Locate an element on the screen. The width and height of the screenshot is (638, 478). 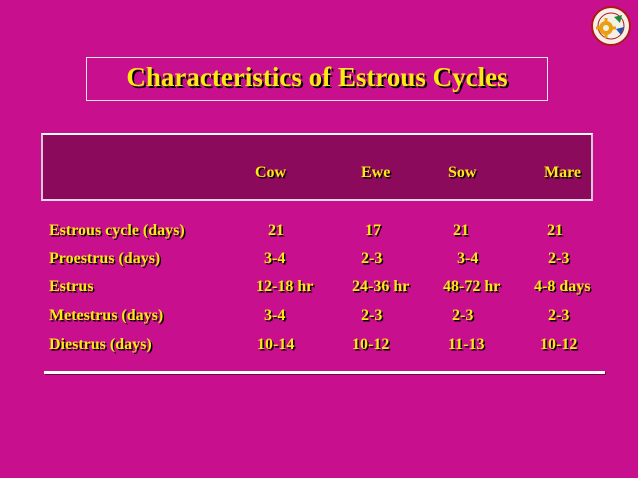
table-cell: 12-18 hr is located at coordinates (285, 286).